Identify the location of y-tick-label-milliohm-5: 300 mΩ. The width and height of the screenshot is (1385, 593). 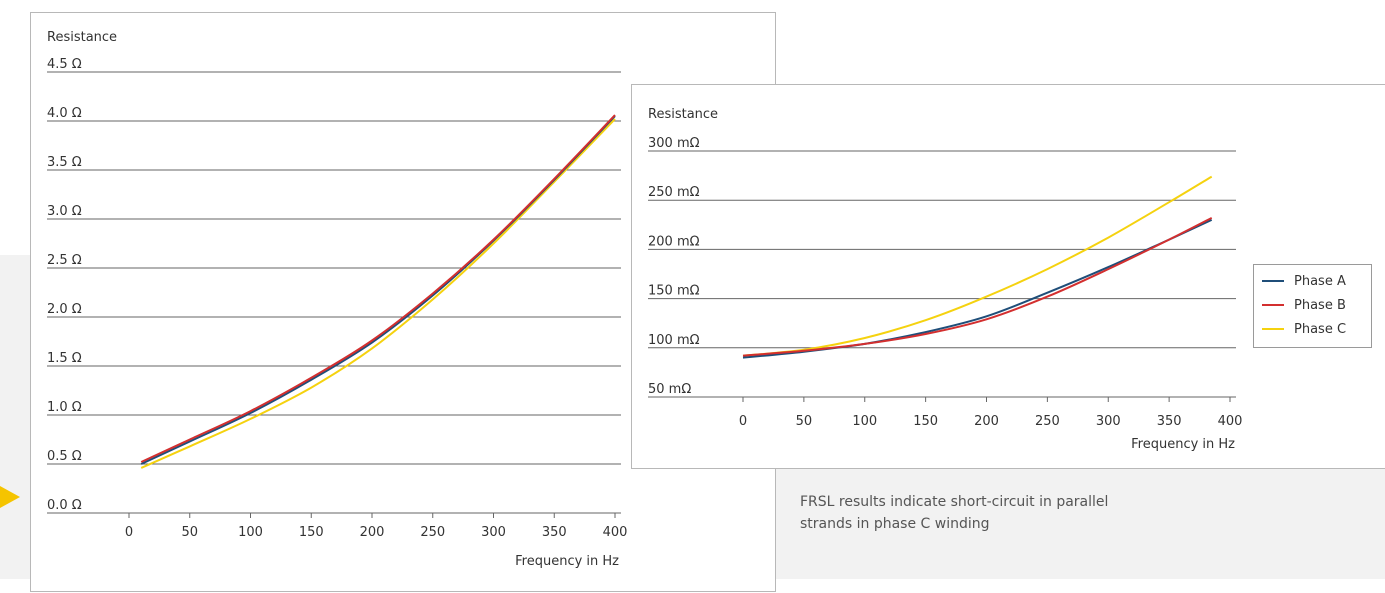
(674, 143).